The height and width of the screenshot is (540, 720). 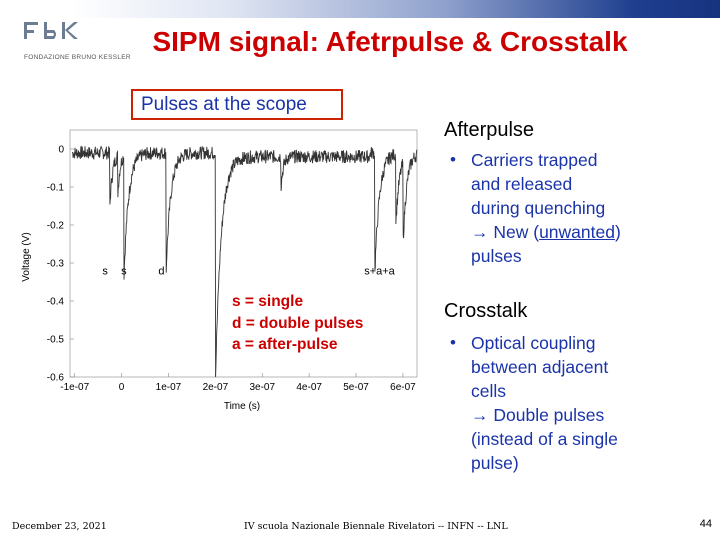 I want to click on afterpulse-line: → New (unwanted), so click(x=591, y=232).